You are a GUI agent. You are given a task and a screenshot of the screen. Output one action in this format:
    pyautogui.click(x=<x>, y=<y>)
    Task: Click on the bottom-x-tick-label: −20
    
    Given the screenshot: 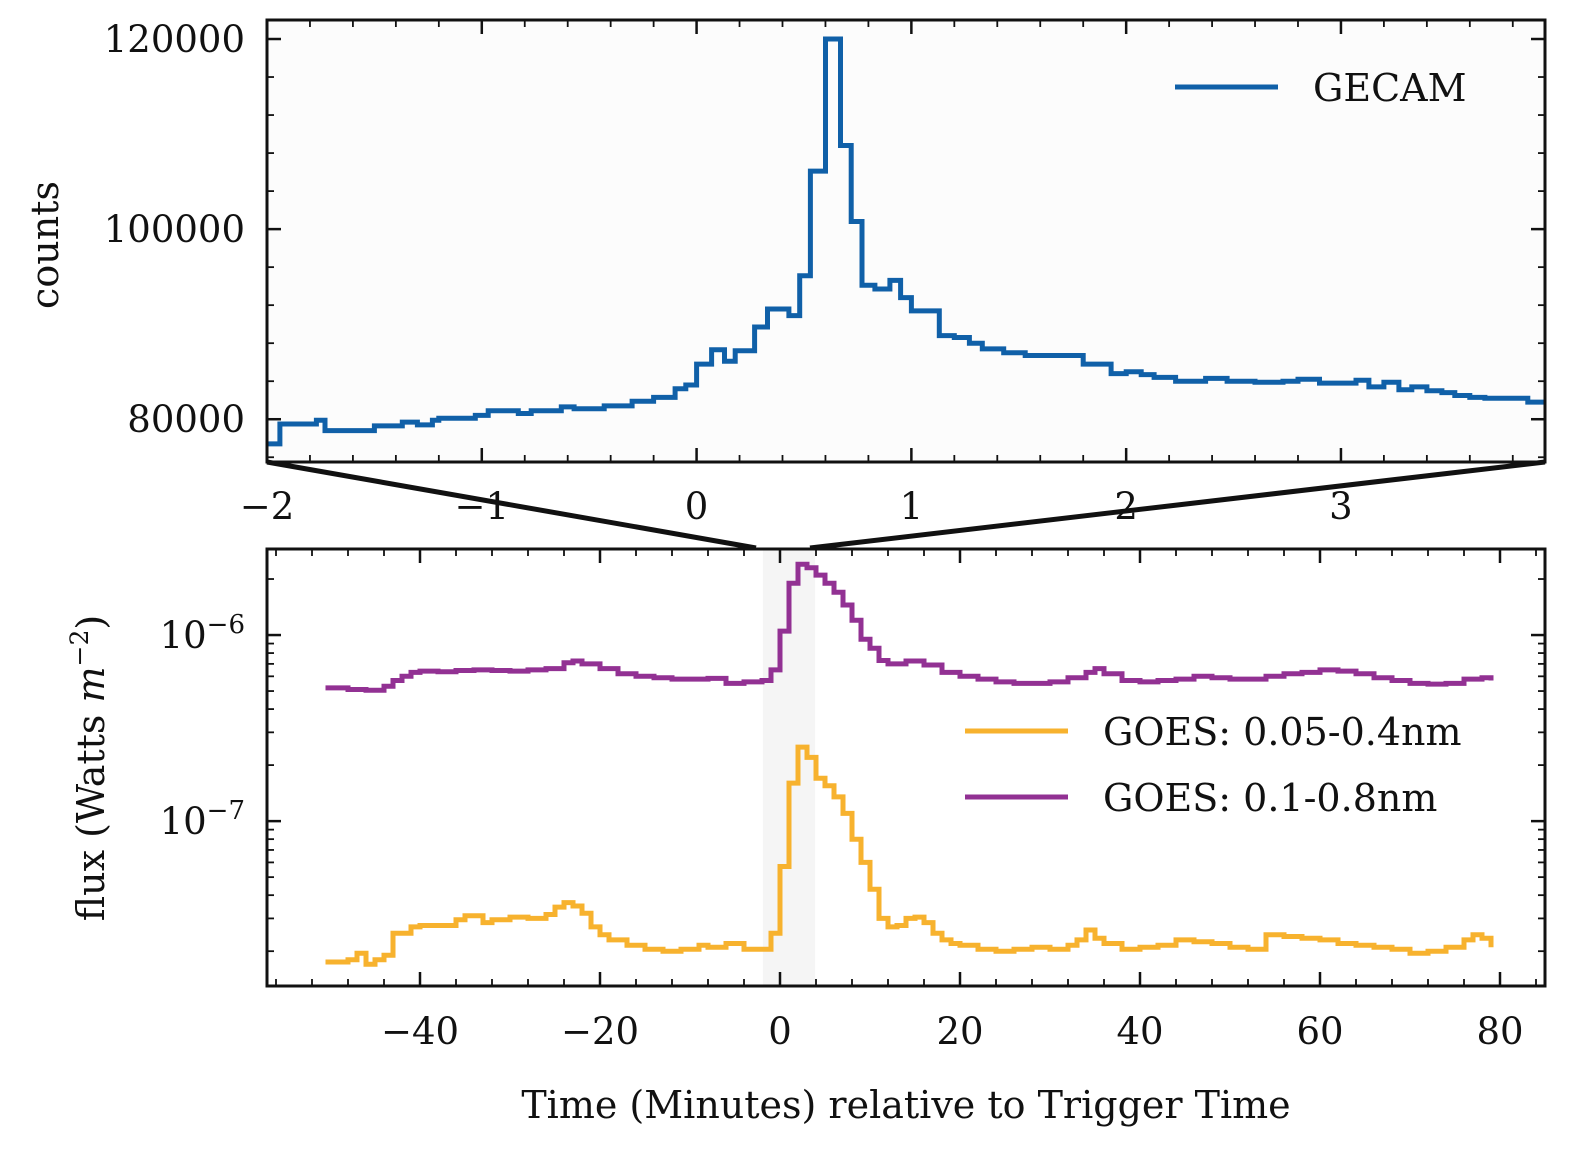 What is the action you would take?
    pyautogui.click(x=600, y=1031)
    